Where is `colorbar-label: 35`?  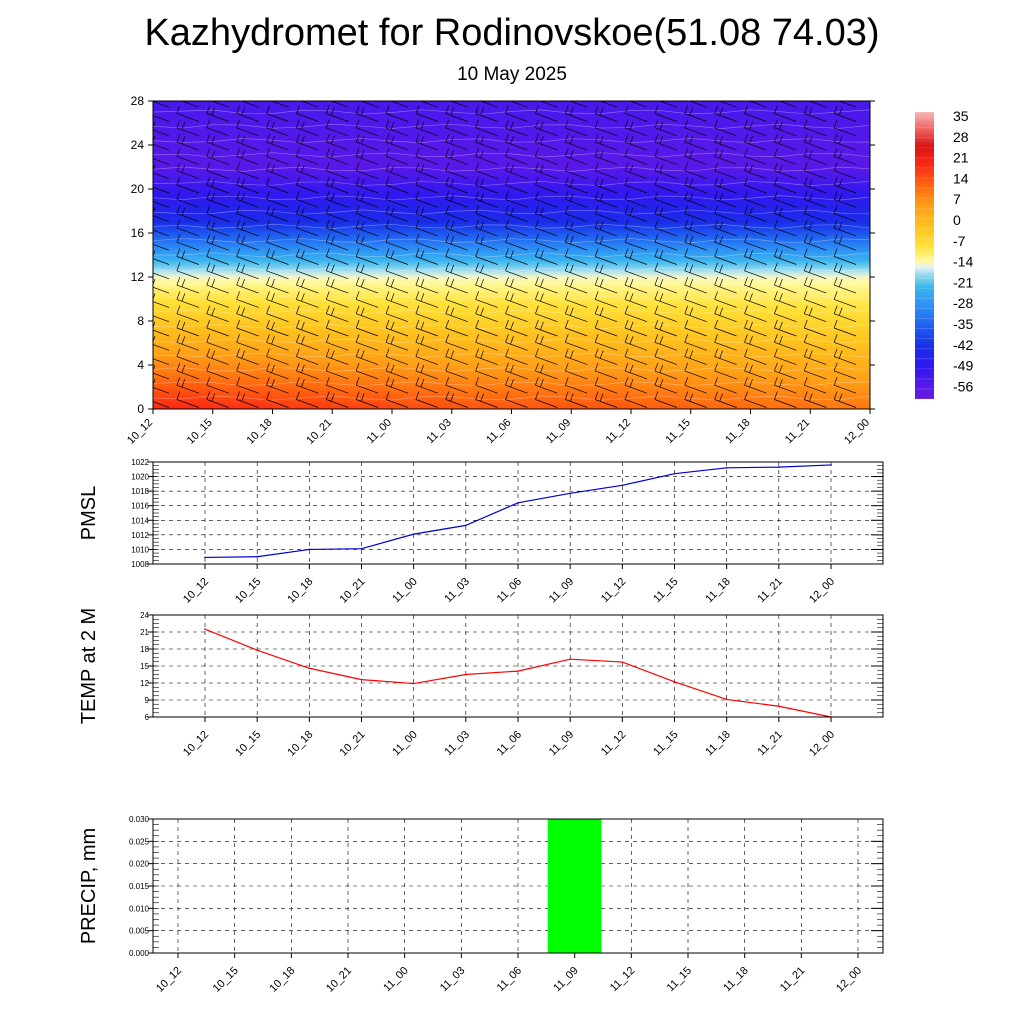
colorbar-label: 35 is located at coordinates (961, 116).